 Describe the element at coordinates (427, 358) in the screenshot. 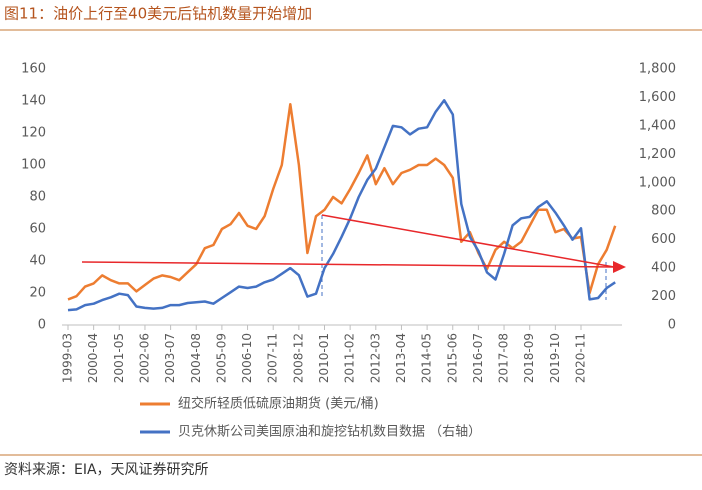

I see `x-tick-label: 2014-05` at that location.